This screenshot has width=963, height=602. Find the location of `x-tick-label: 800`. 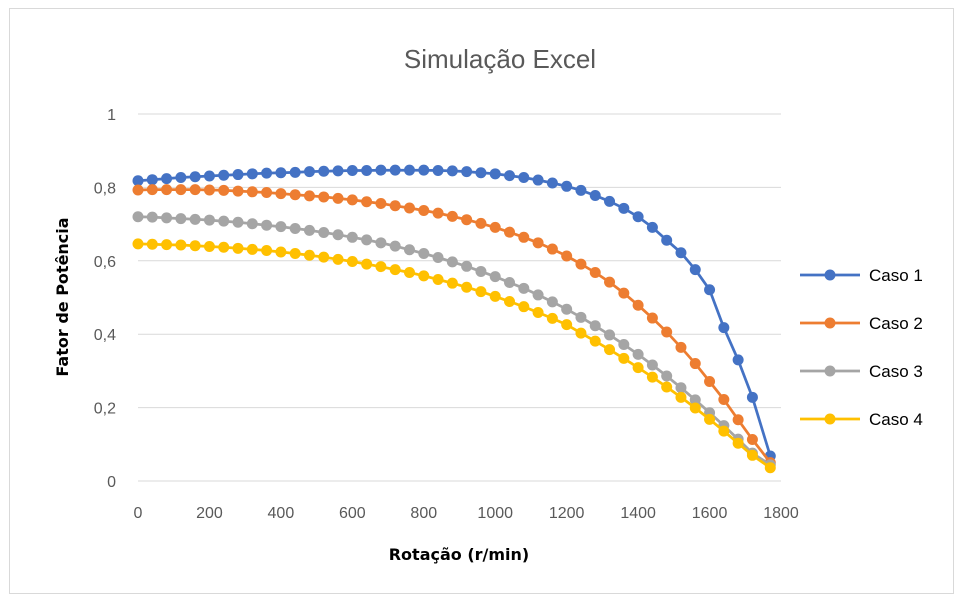

x-tick-label: 800 is located at coordinates (423, 513).